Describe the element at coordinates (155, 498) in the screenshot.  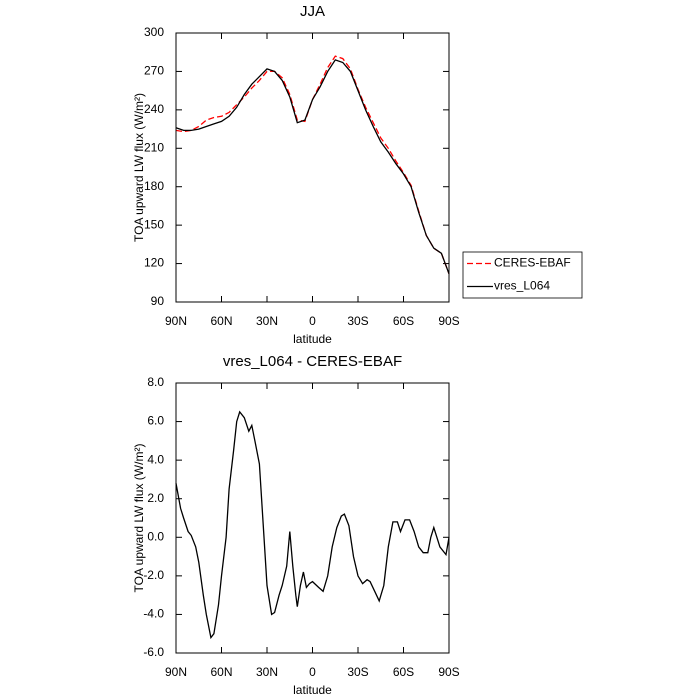
I see `y-tick-label: 2.0` at that location.